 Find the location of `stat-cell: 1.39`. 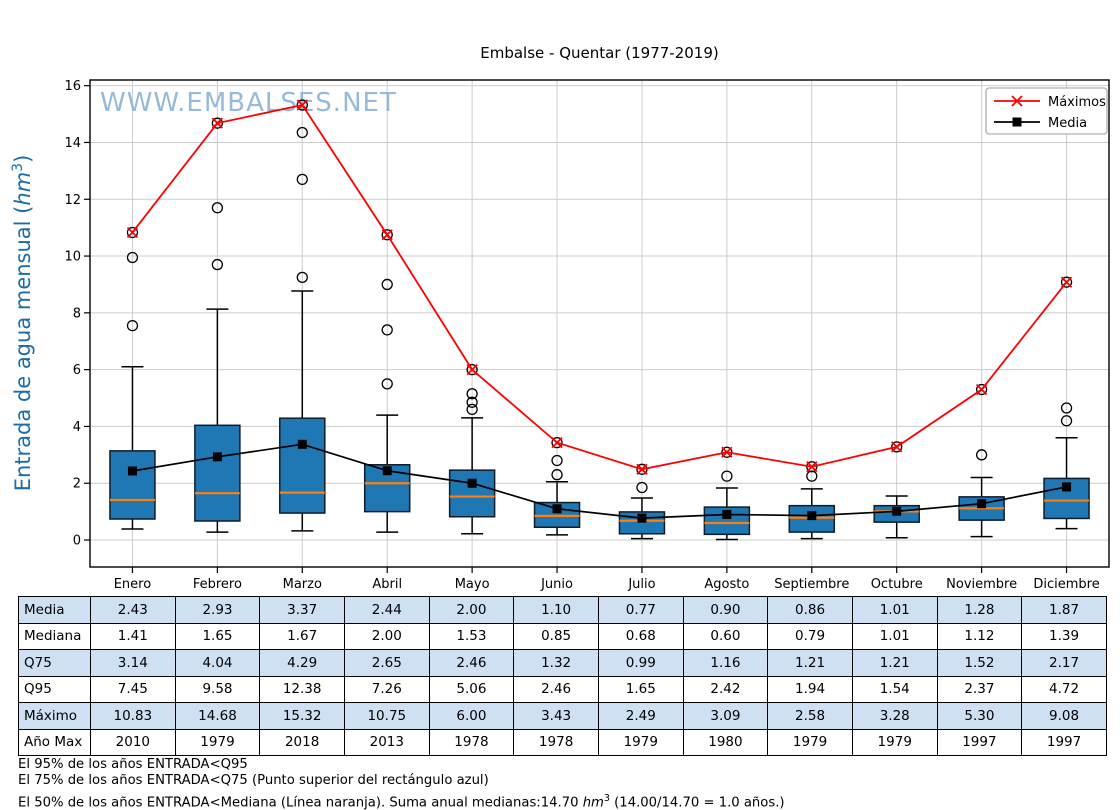

stat-cell: 1.39 is located at coordinates (1064, 636).